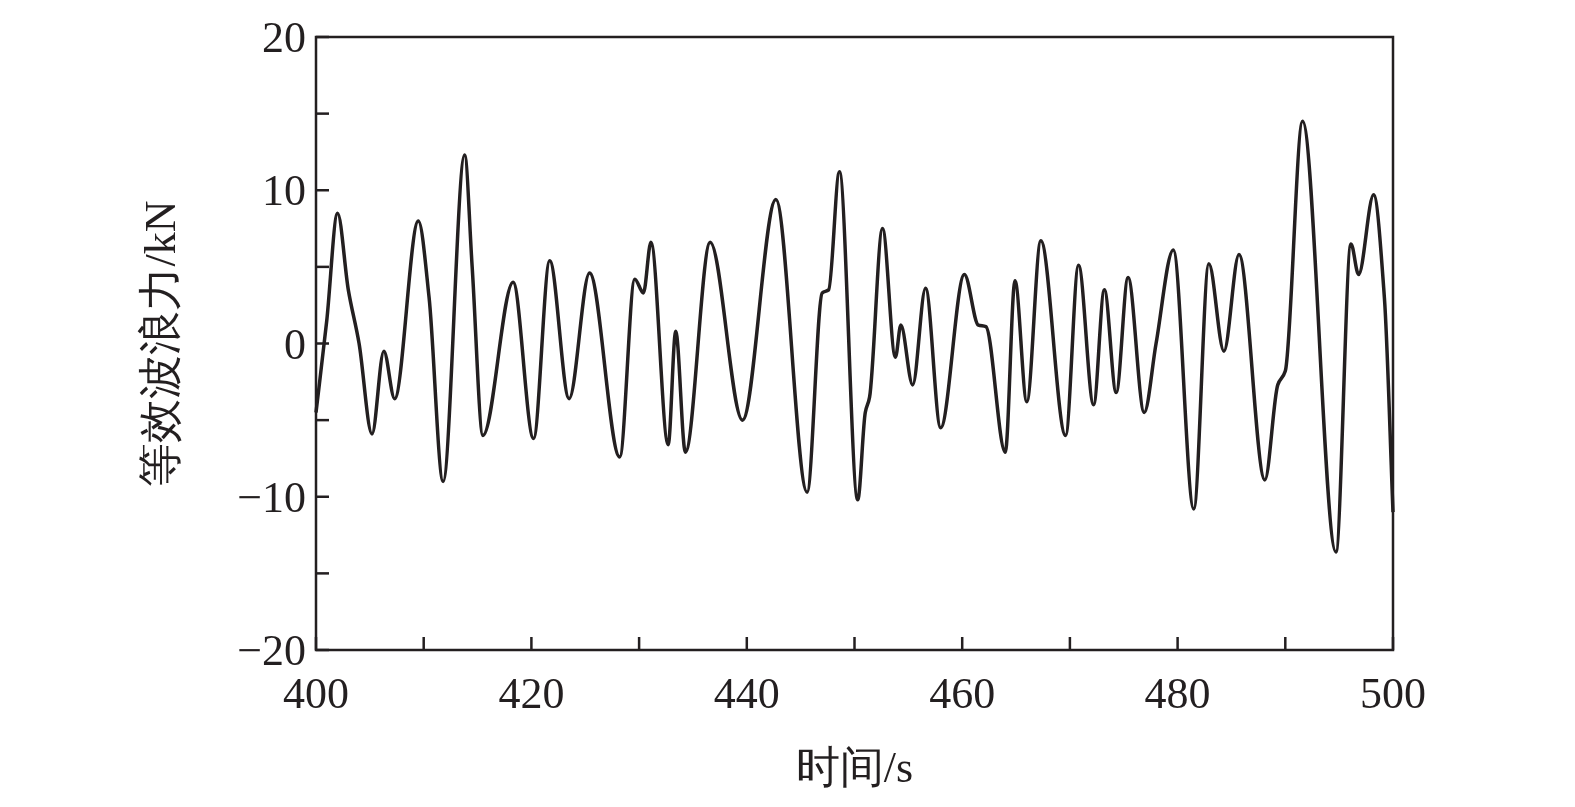 This screenshot has height=807, width=1575. I want to click on x-tick-label: 420, so click(531, 693).